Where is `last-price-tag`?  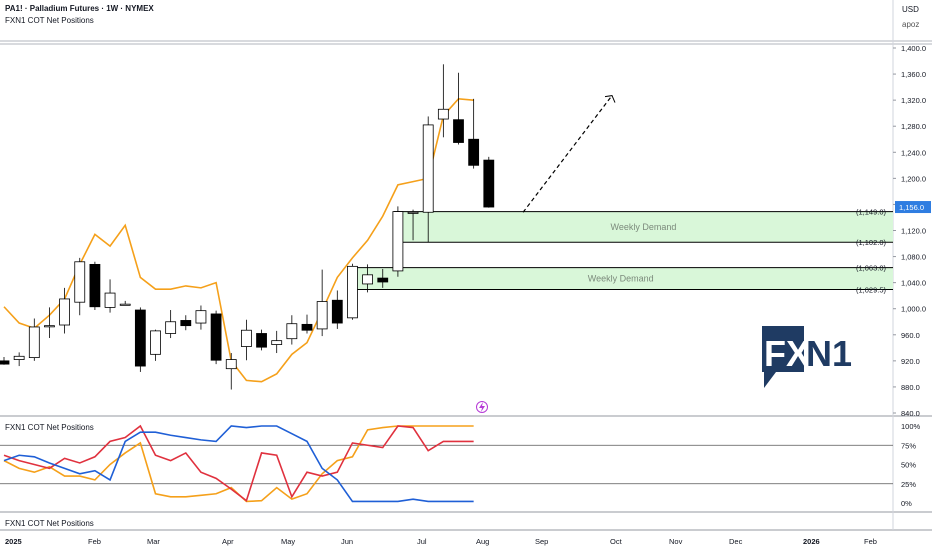
last-price-tag is located at coordinates (913, 207).